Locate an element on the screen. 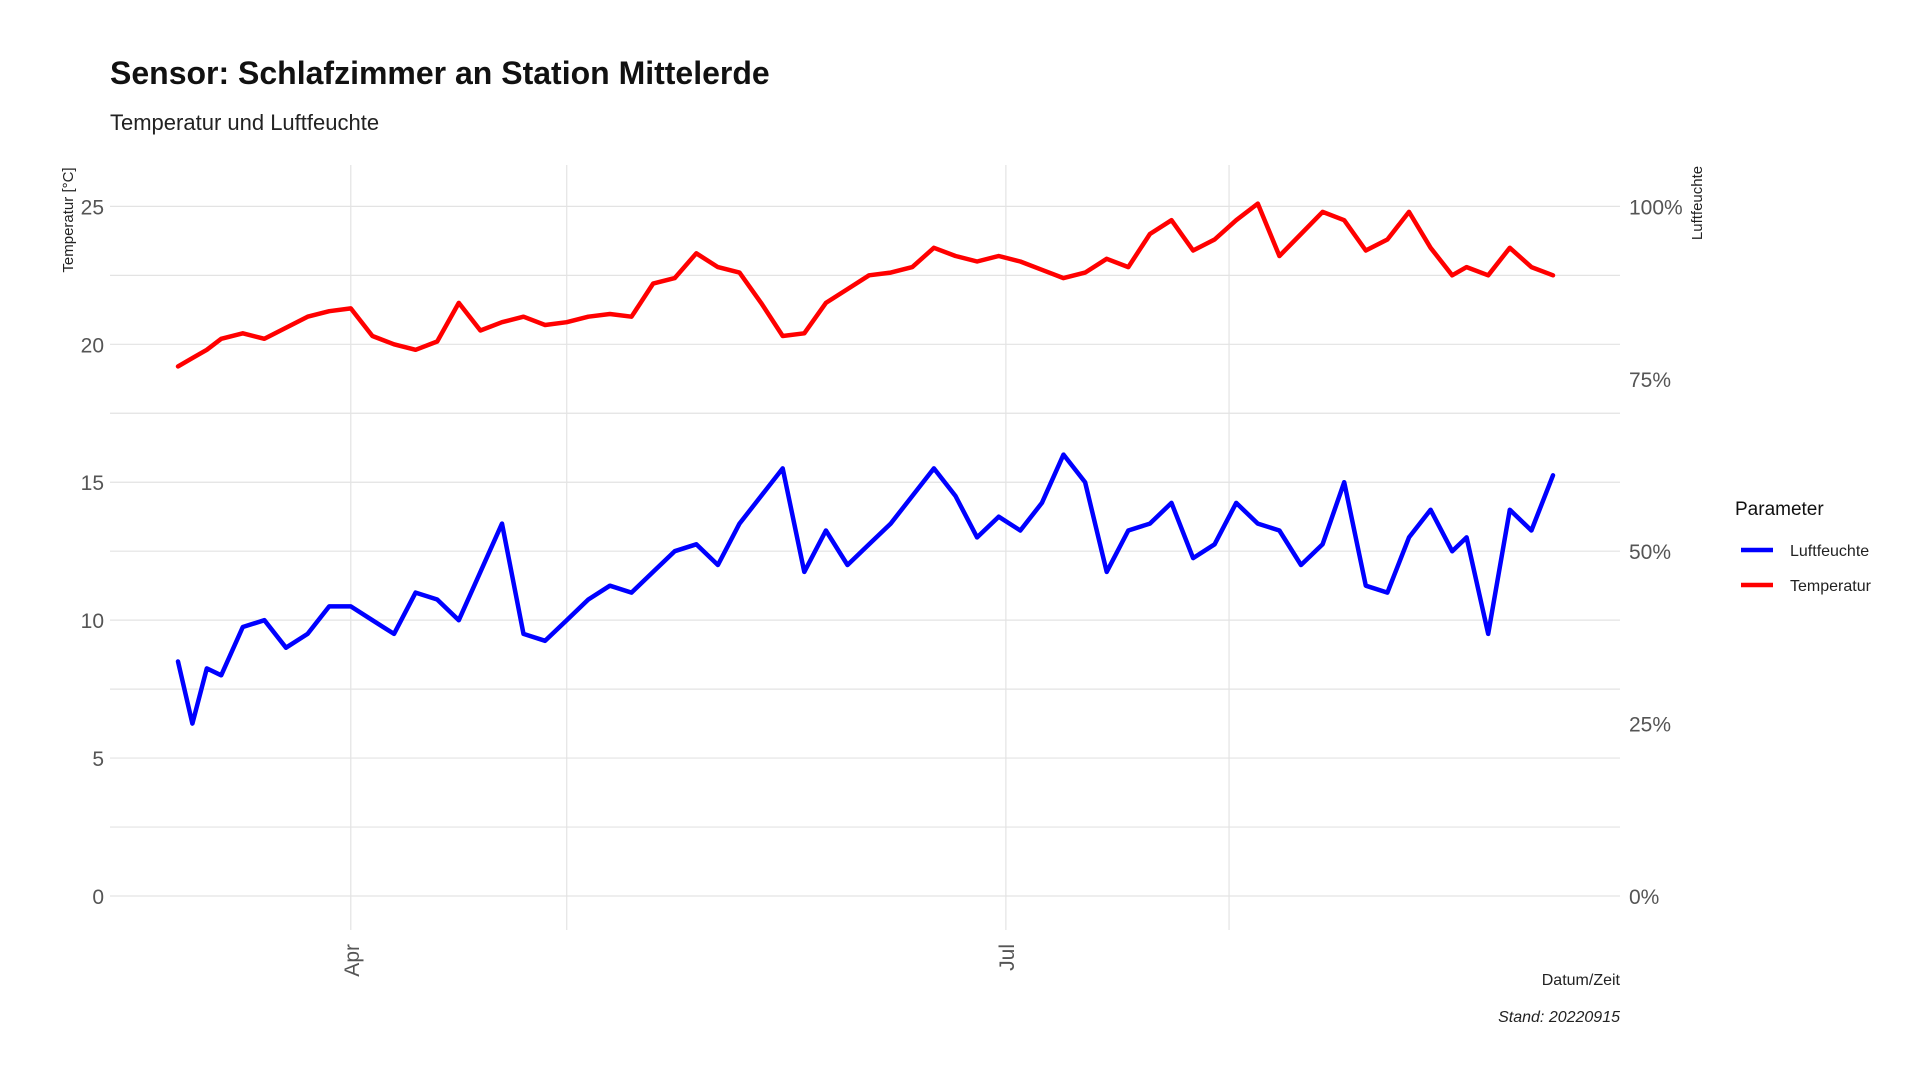  x-tick-label: Apr is located at coordinates (352, 960).